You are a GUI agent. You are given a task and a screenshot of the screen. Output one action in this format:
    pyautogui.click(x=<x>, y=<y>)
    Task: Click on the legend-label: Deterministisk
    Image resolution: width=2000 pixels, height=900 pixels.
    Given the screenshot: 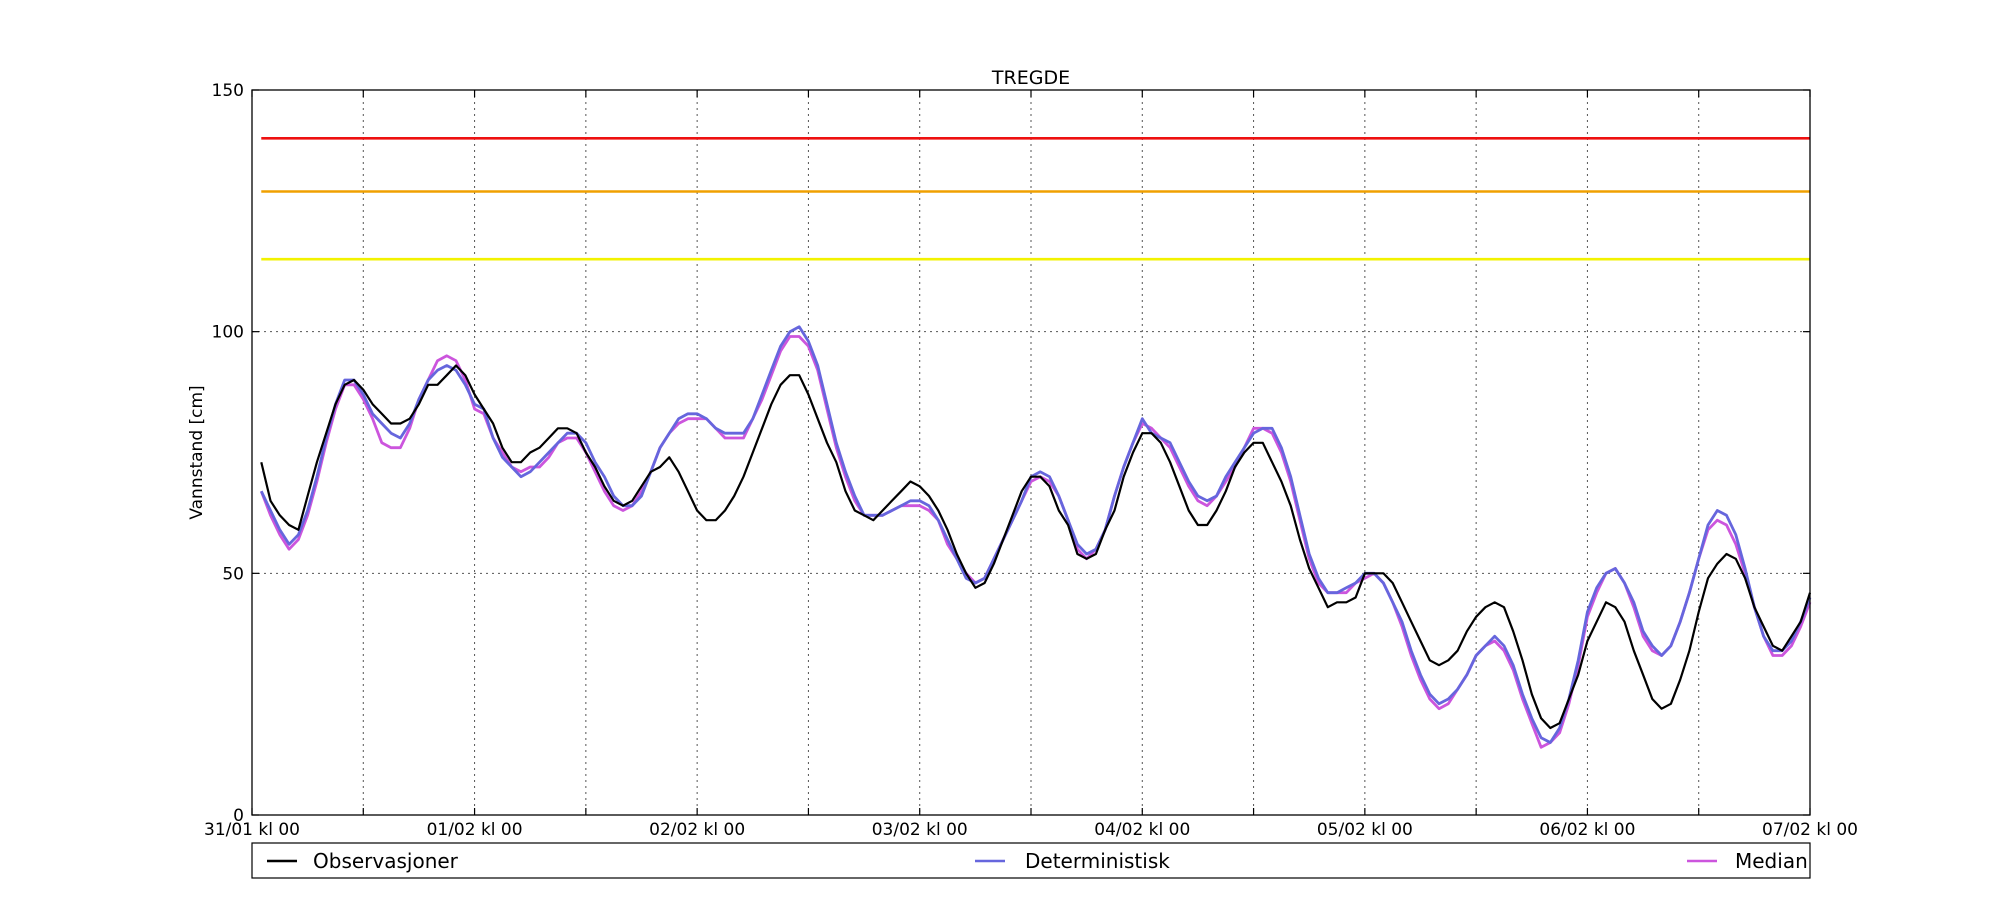 What is the action you would take?
    pyautogui.click(x=1097, y=861)
    